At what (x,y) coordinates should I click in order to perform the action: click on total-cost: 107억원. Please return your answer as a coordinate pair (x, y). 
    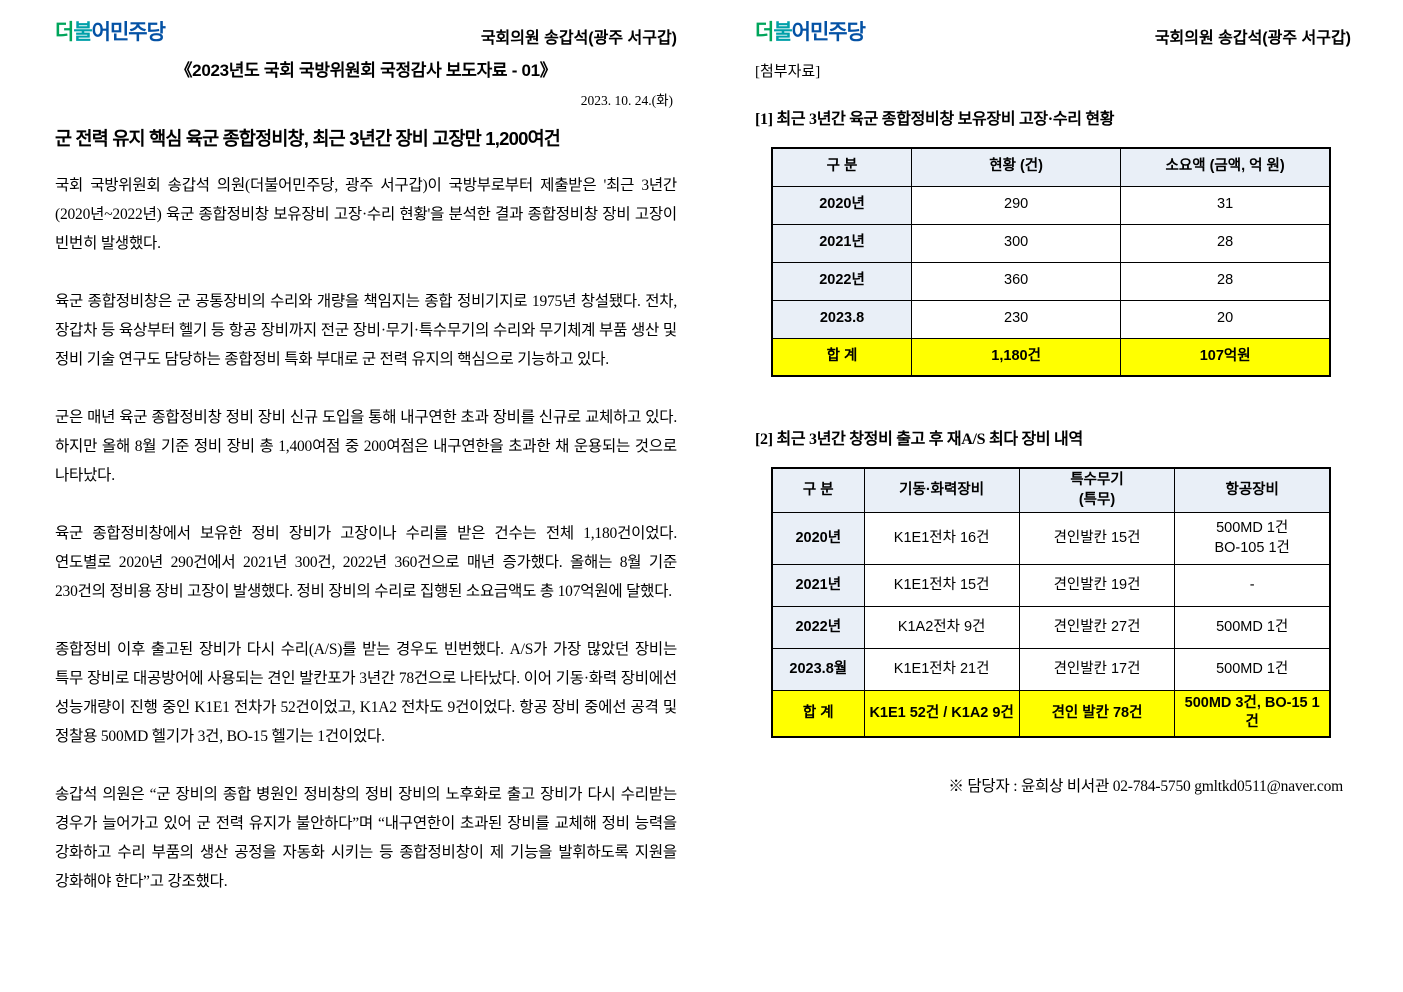
    Looking at the image, I should click on (1225, 357).